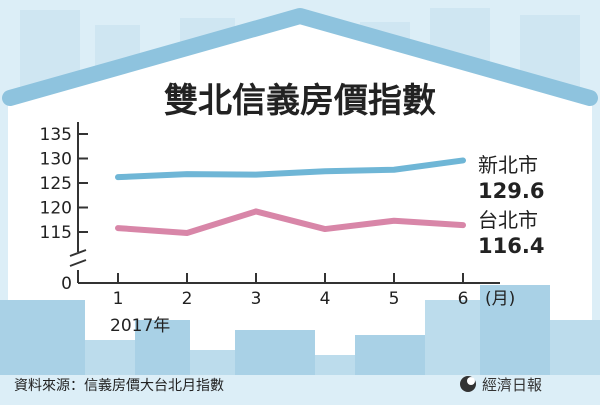 This screenshot has height=405, width=600. Describe the element at coordinates (56, 184) in the screenshot. I see `y-tick-label: 125` at that location.